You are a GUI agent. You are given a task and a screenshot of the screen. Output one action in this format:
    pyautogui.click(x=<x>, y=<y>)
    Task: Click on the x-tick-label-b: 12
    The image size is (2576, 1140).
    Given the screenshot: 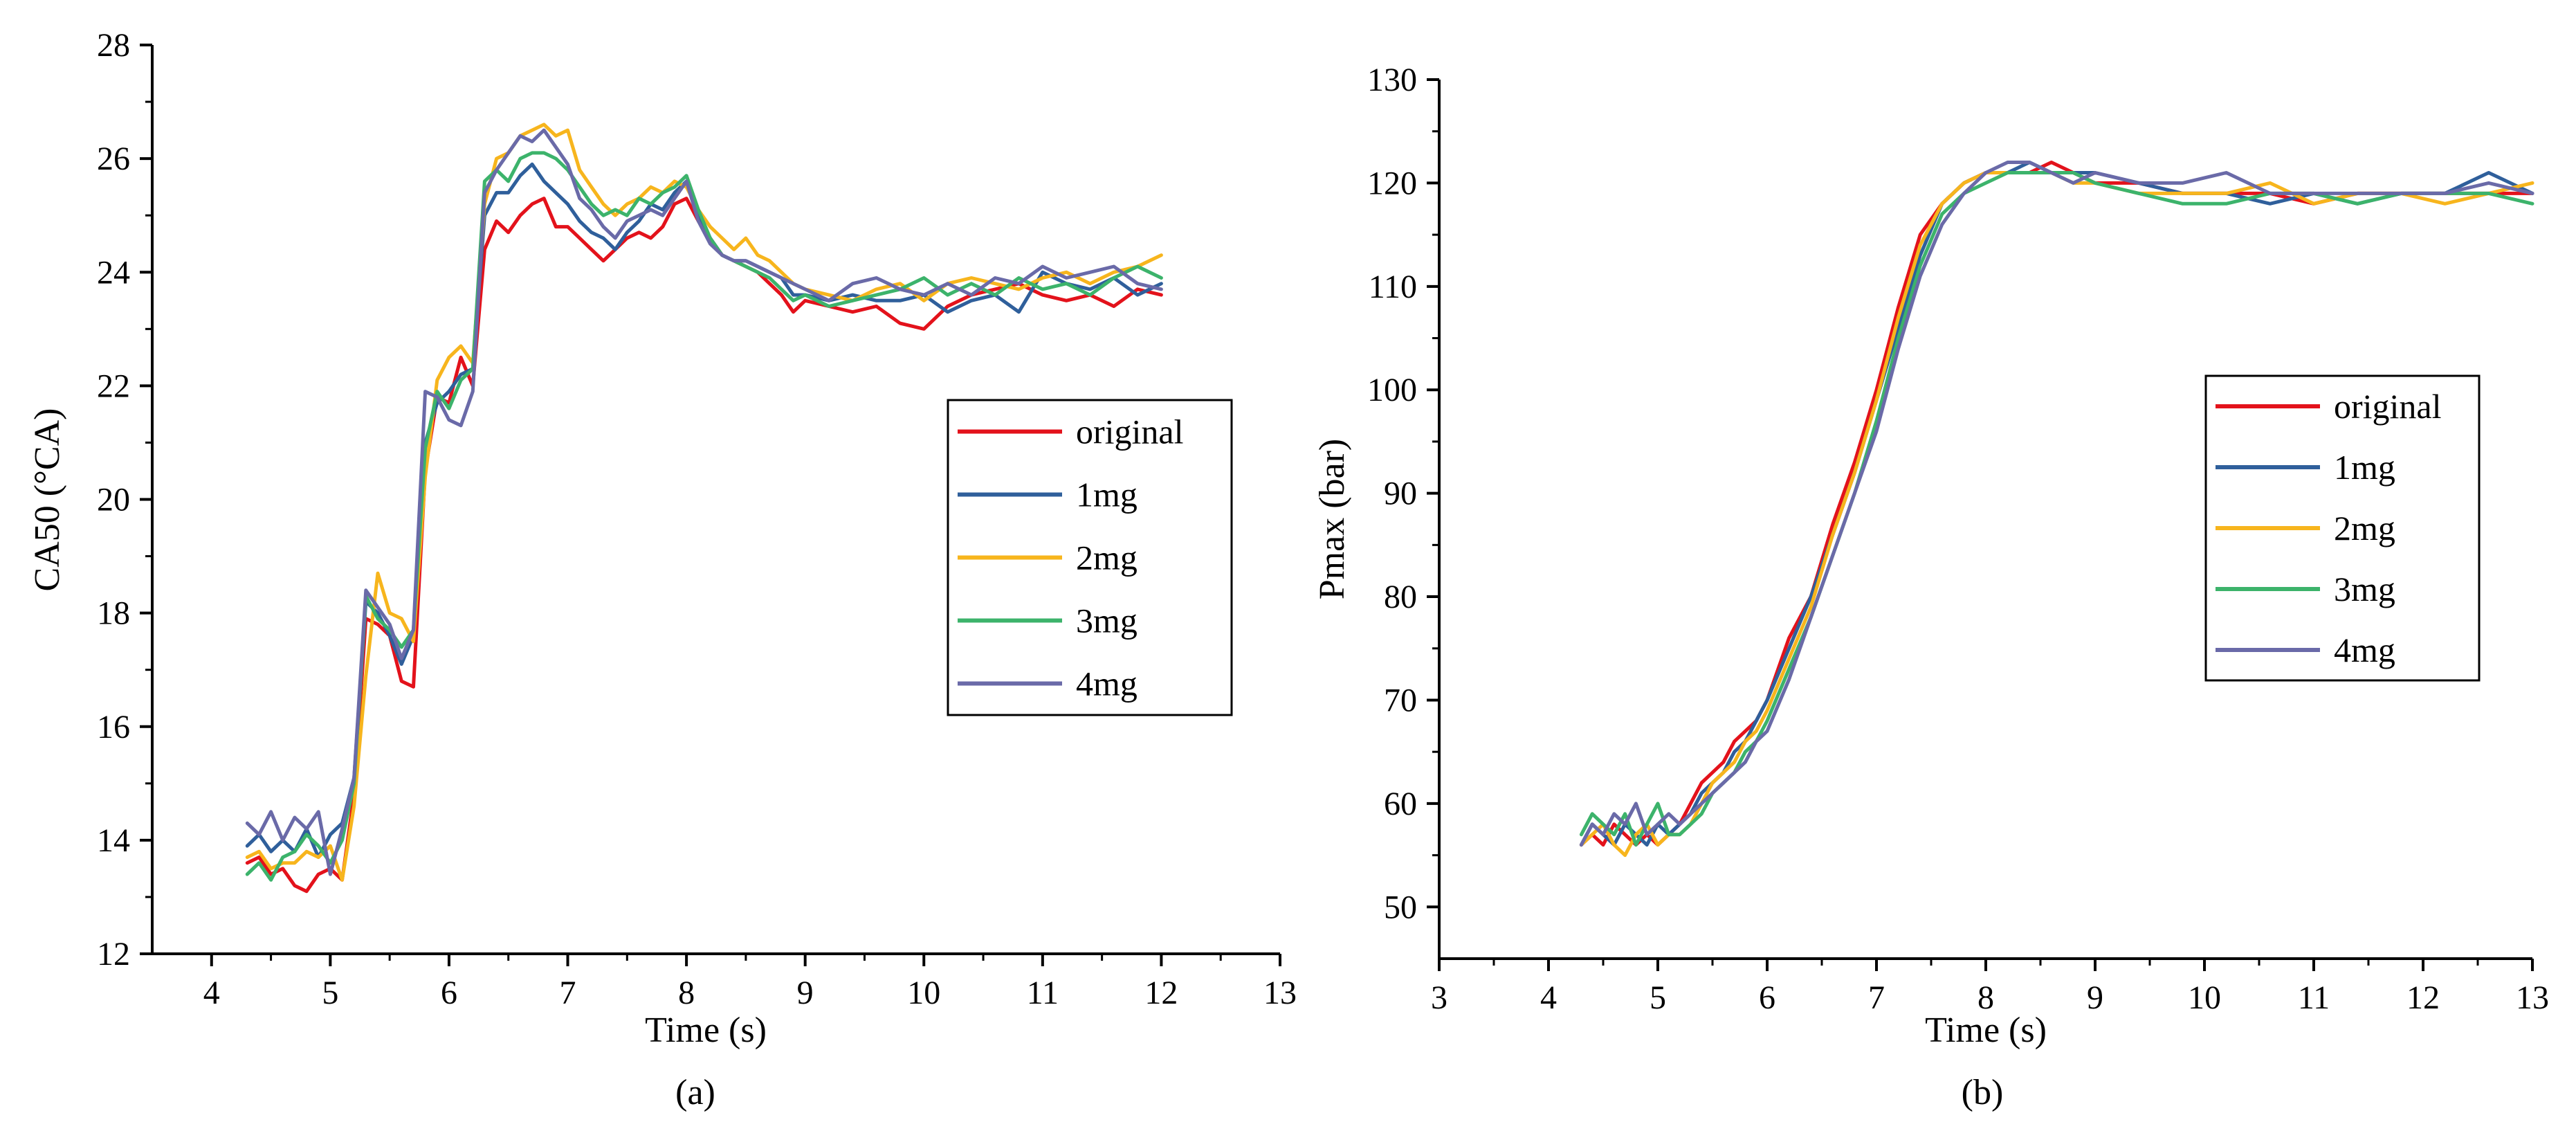 What is the action you would take?
    pyautogui.click(x=2423, y=997)
    